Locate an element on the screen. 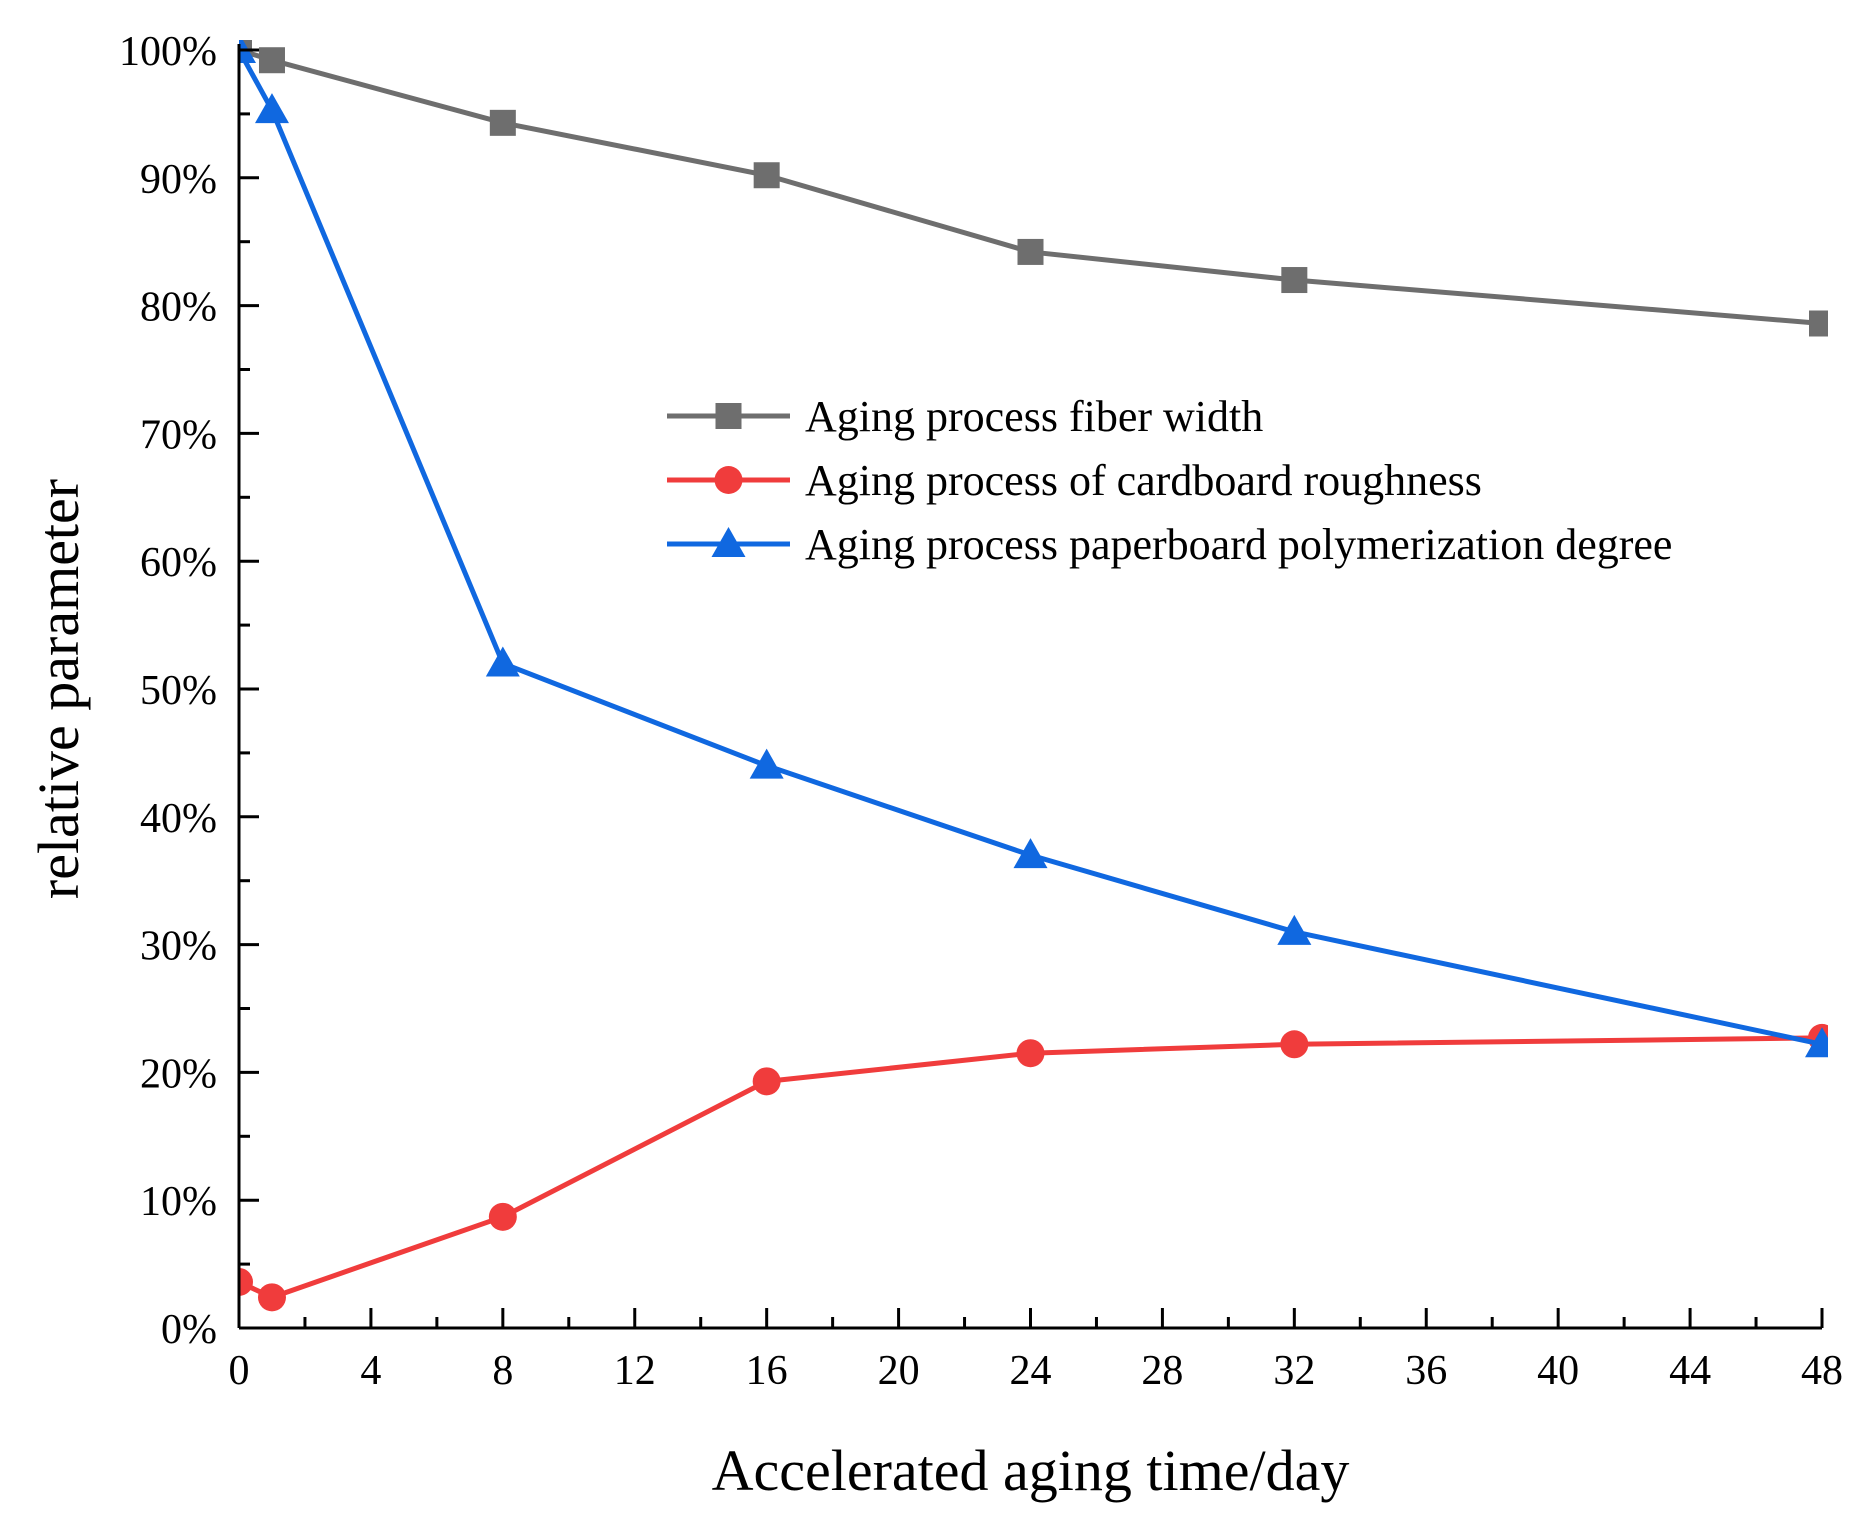 This screenshot has width=1862, height=1520. x-tick-label: 4 is located at coordinates (370, 1371).